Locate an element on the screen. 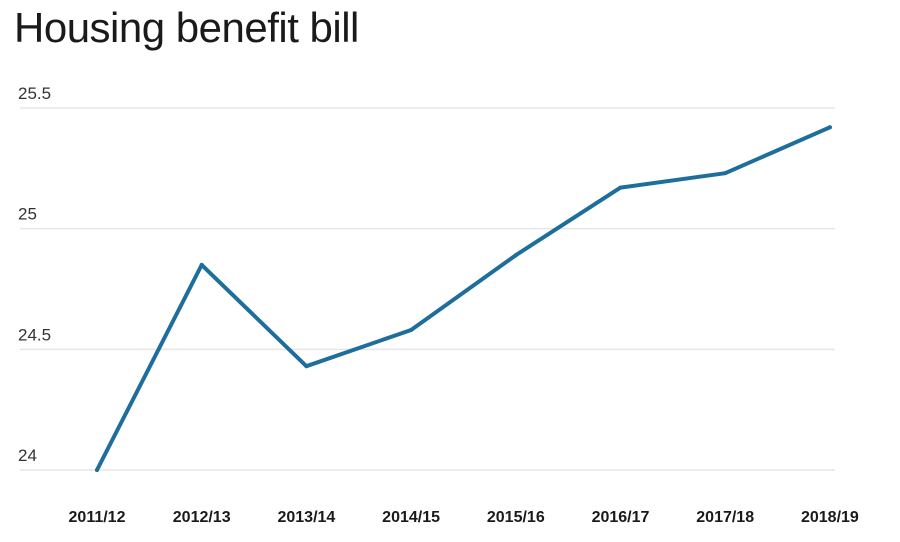 Image resolution: width=900 pixels, height=542 pixels. x-tick-label: 2017/18 is located at coordinates (725, 517).